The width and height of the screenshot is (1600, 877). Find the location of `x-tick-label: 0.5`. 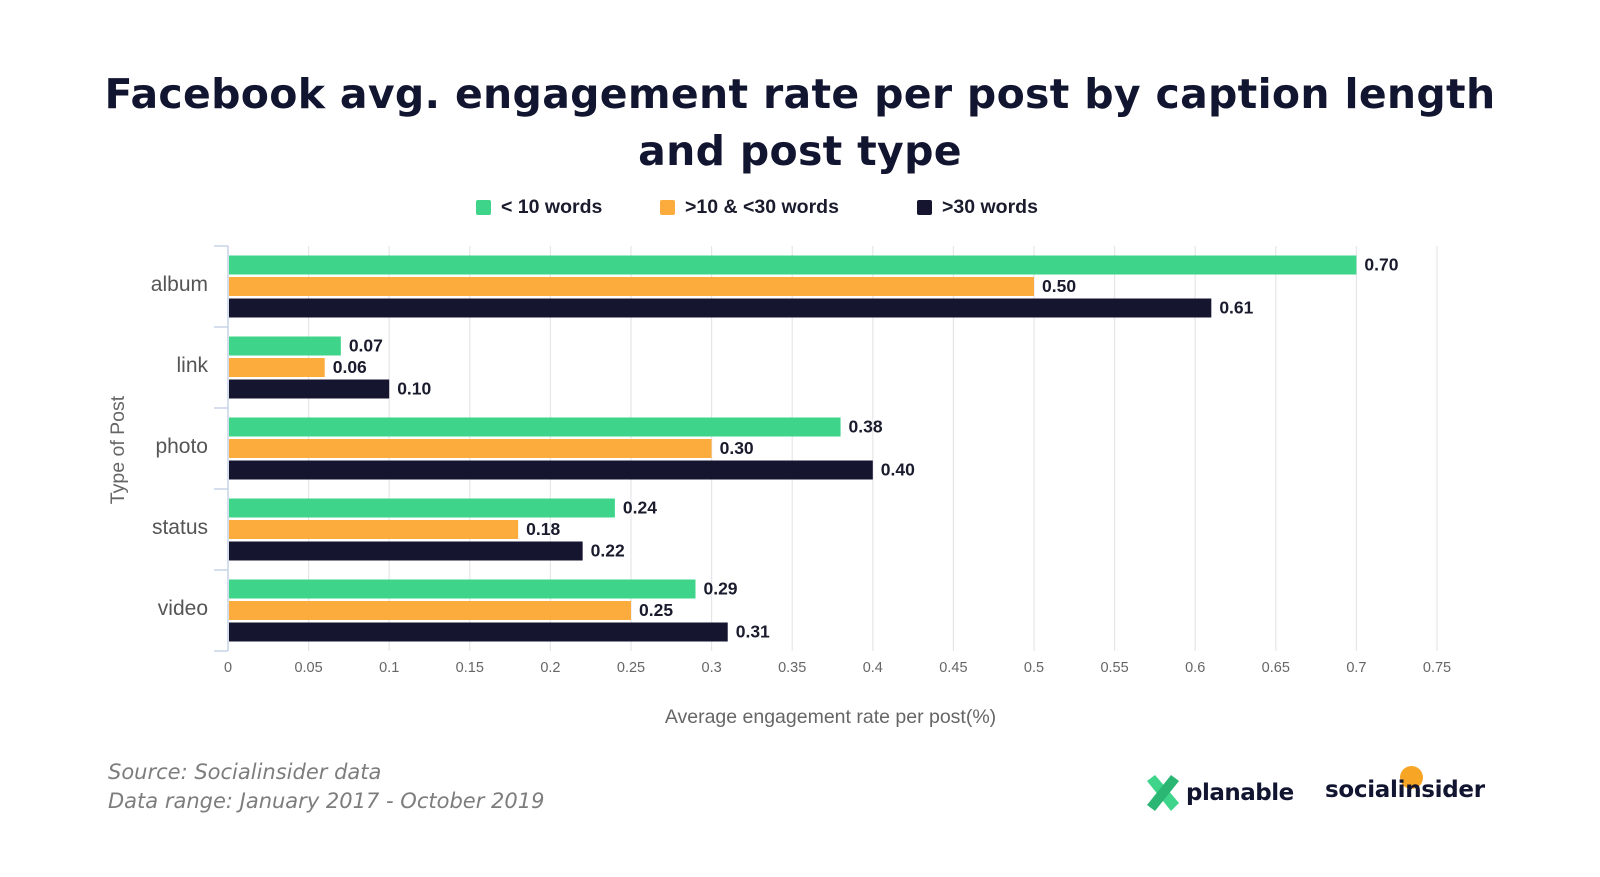

x-tick-label: 0.5 is located at coordinates (1034, 668).